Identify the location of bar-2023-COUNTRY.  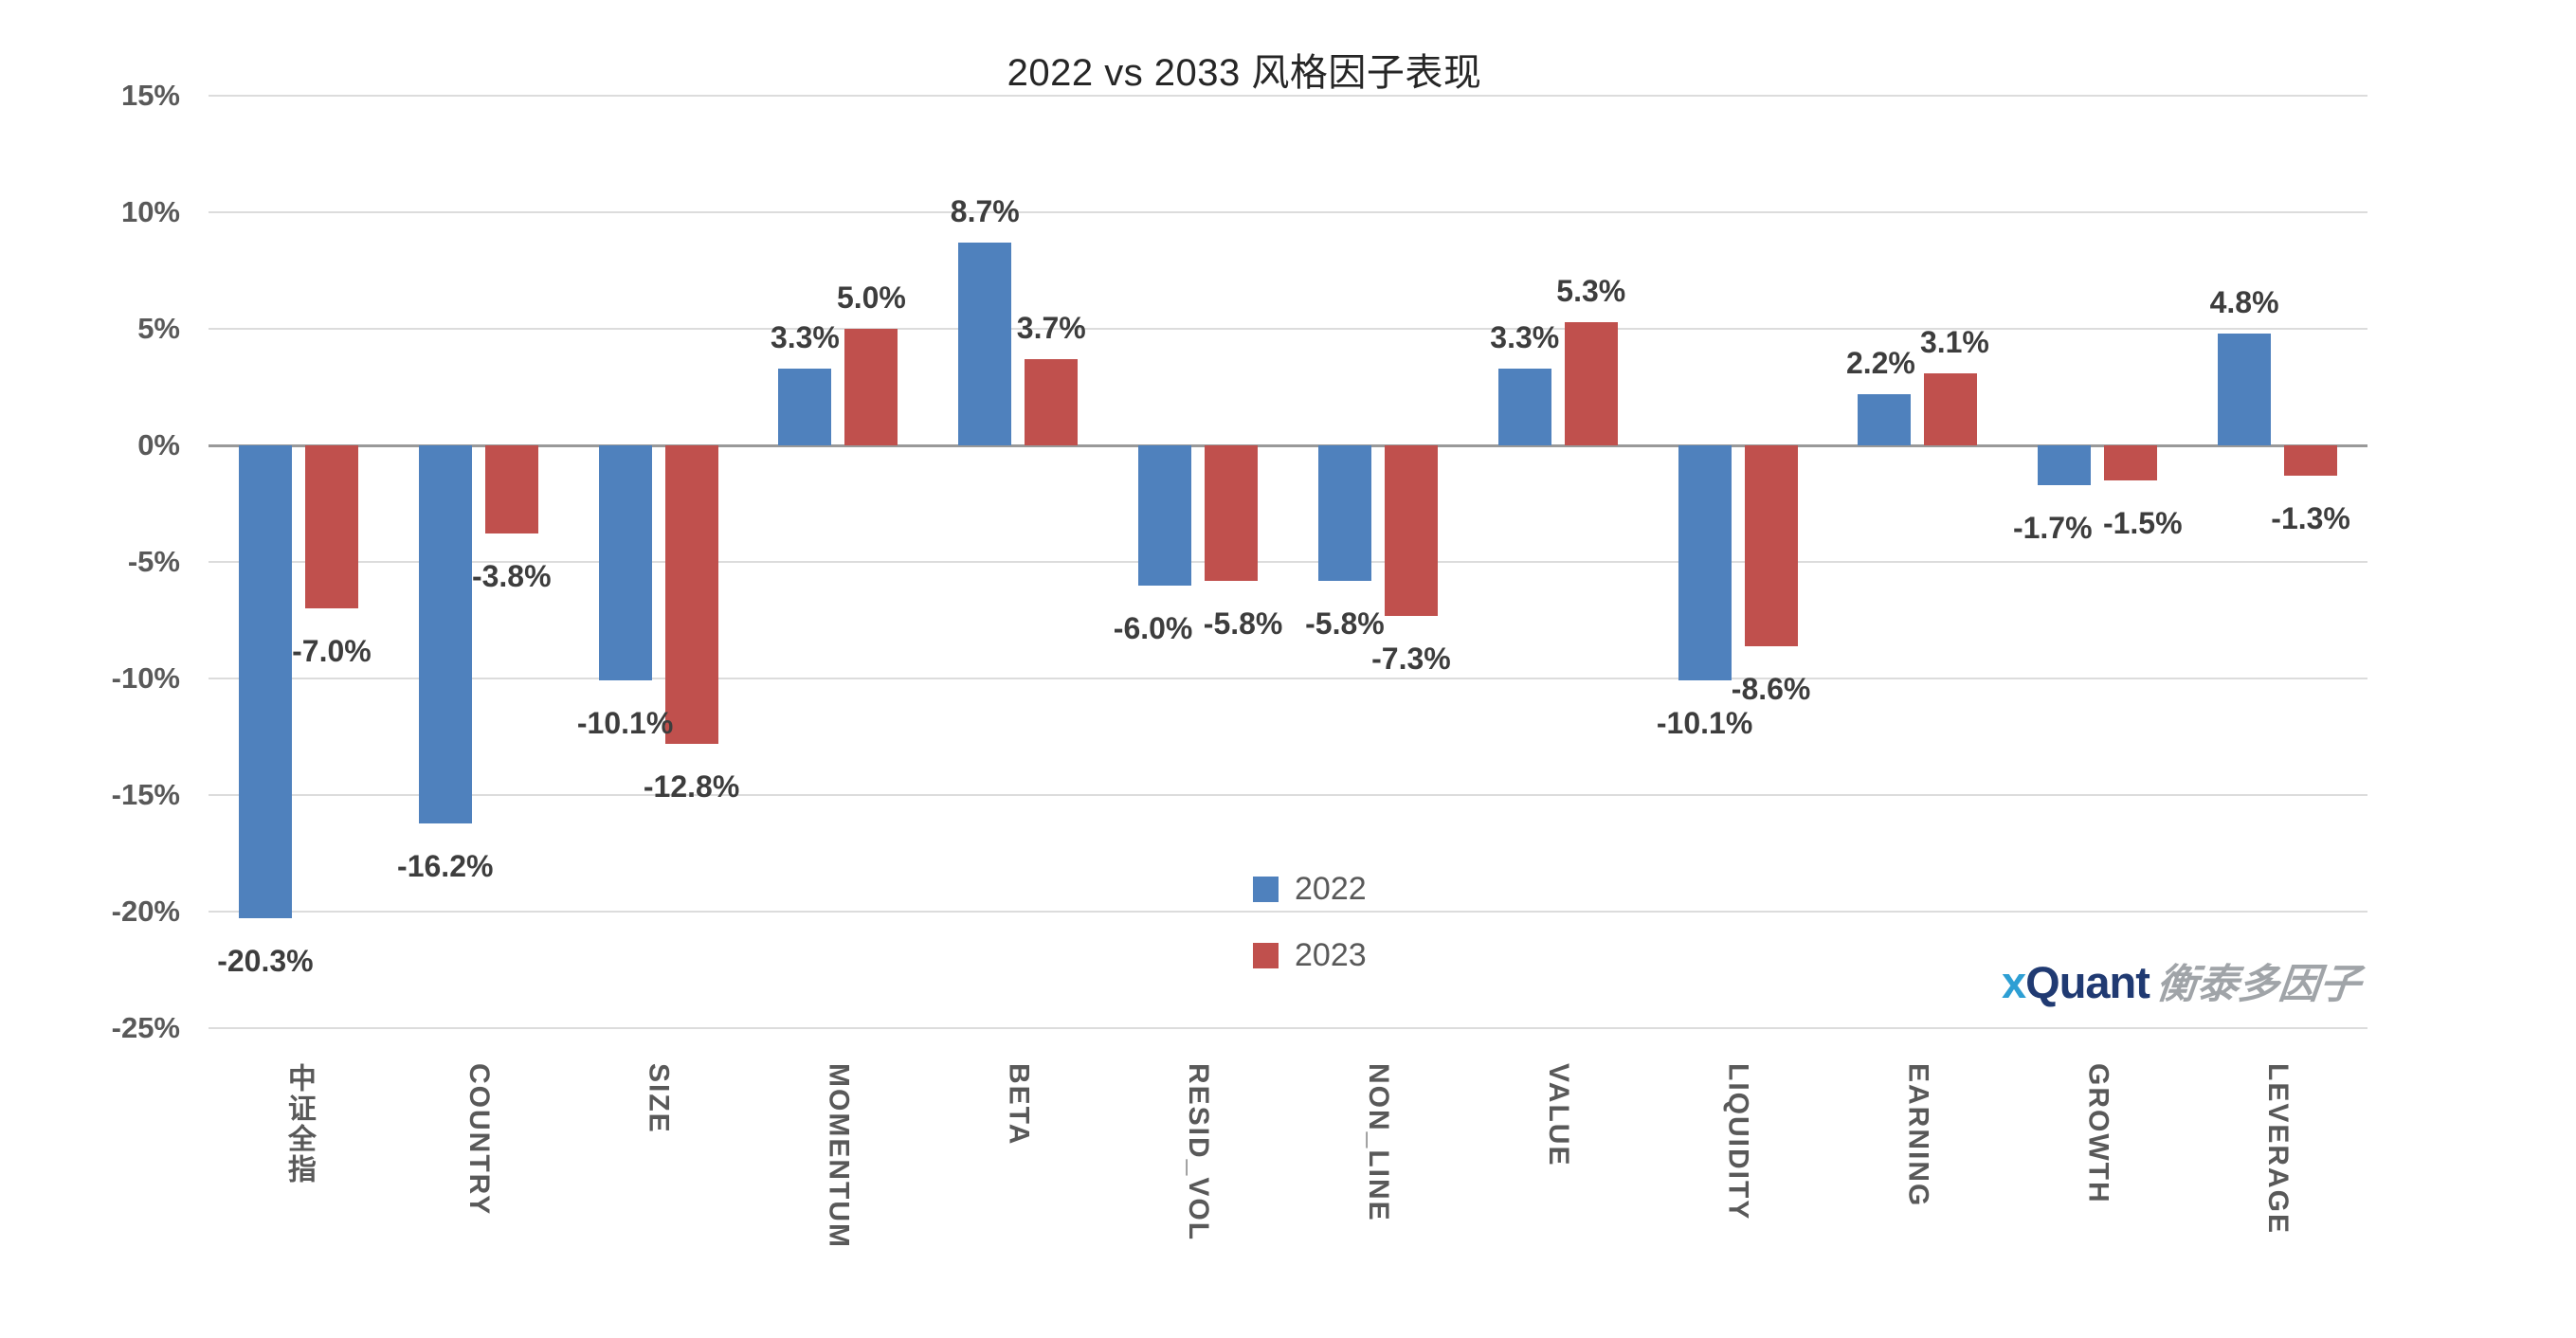
(511, 489).